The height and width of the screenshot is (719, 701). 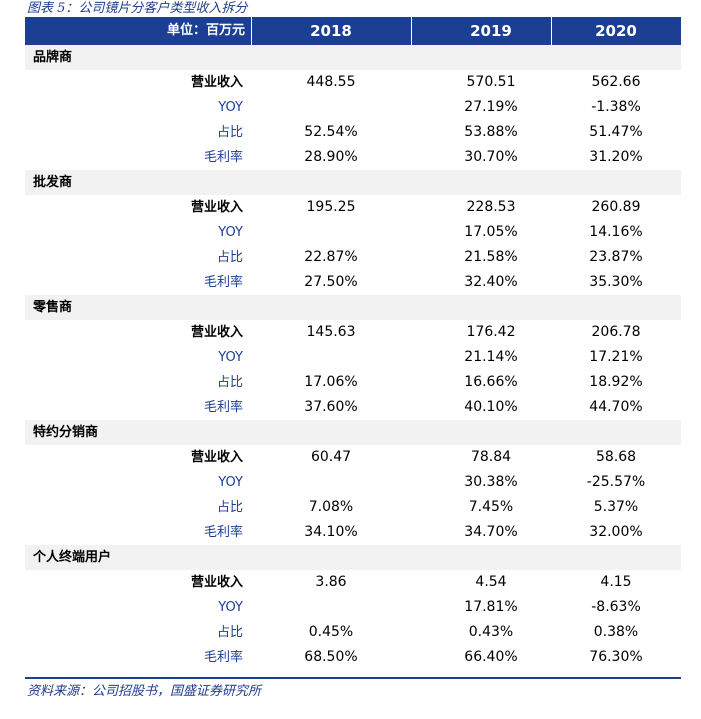 What do you see at coordinates (491, 157) in the screenshot?
I see `value-cell: 30.70%` at bounding box center [491, 157].